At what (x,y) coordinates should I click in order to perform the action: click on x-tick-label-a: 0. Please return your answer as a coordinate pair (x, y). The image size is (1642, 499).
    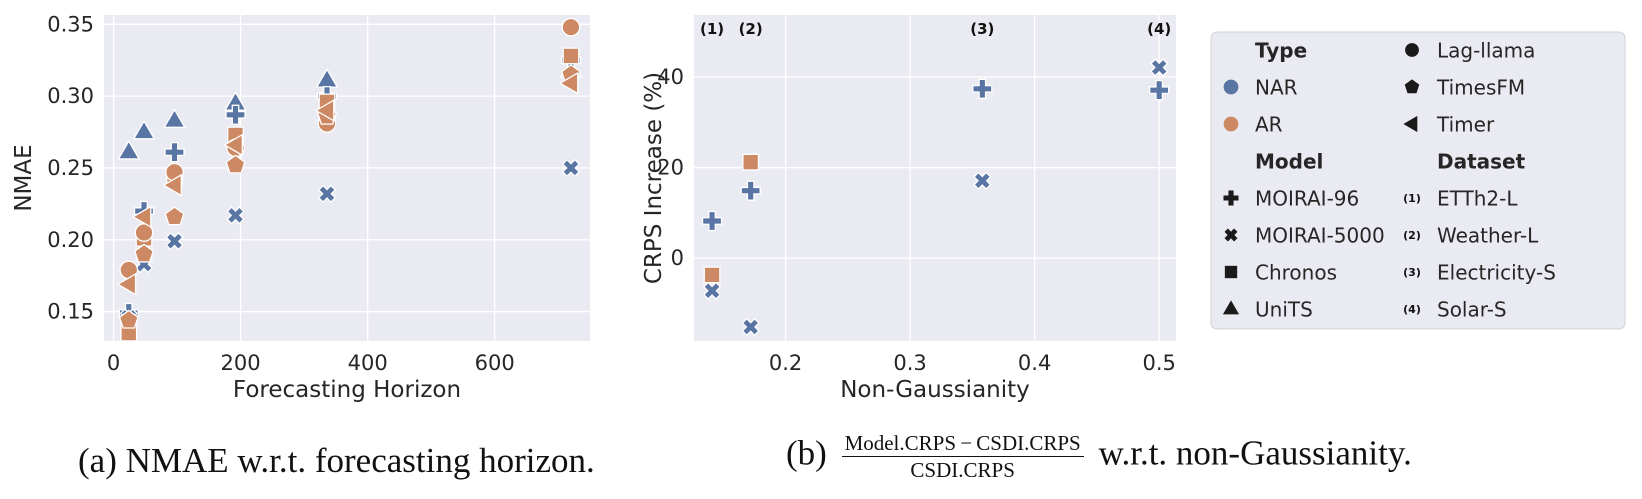
    Looking at the image, I should click on (113, 363).